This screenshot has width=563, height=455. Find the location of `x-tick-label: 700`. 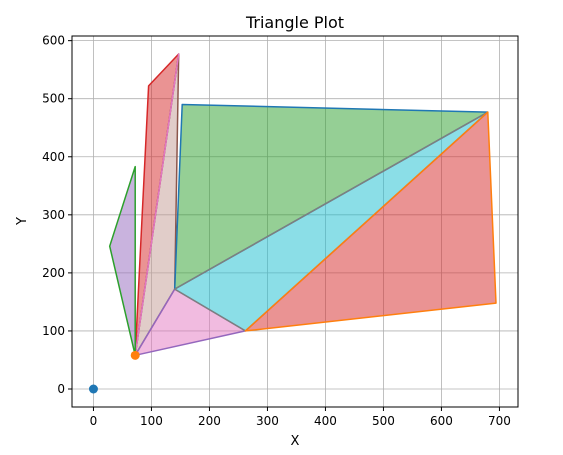

x-tick-label: 700 is located at coordinates (499, 421).